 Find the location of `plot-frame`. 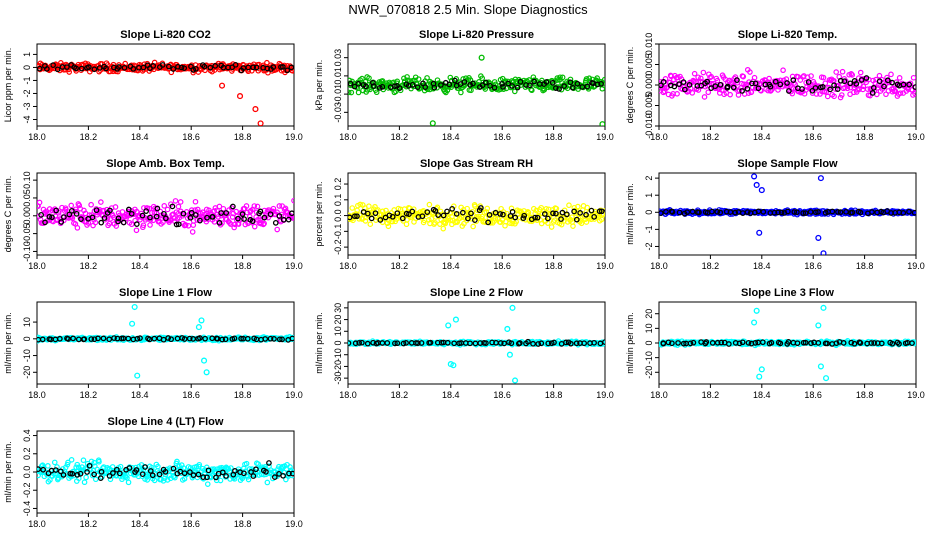

plot-frame is located at coordinates (165, 85).